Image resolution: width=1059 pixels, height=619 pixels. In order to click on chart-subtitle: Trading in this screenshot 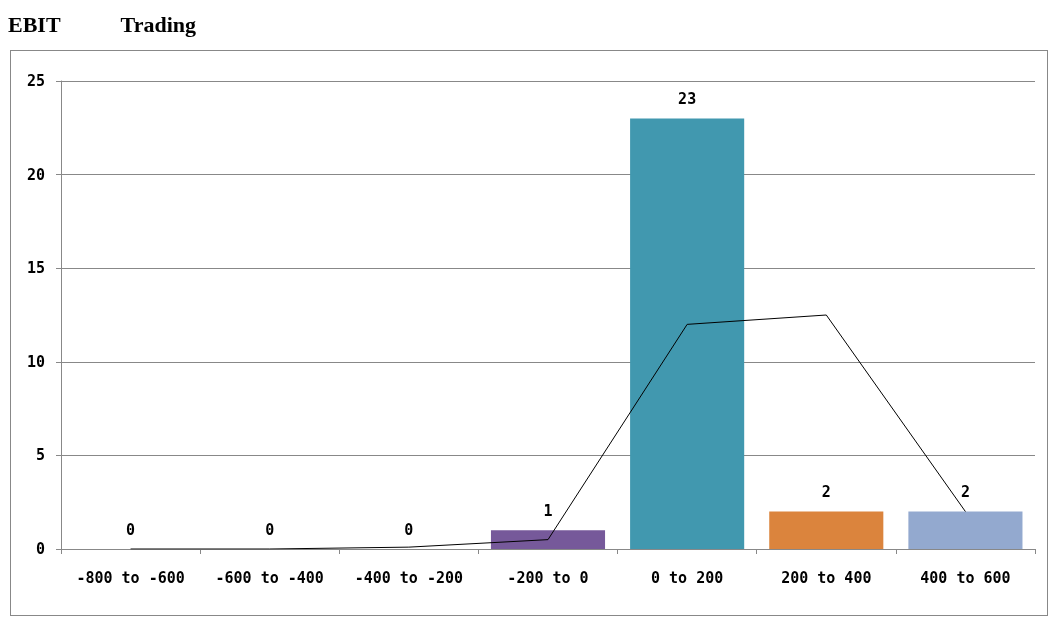, I will do `click(158, 24)`.